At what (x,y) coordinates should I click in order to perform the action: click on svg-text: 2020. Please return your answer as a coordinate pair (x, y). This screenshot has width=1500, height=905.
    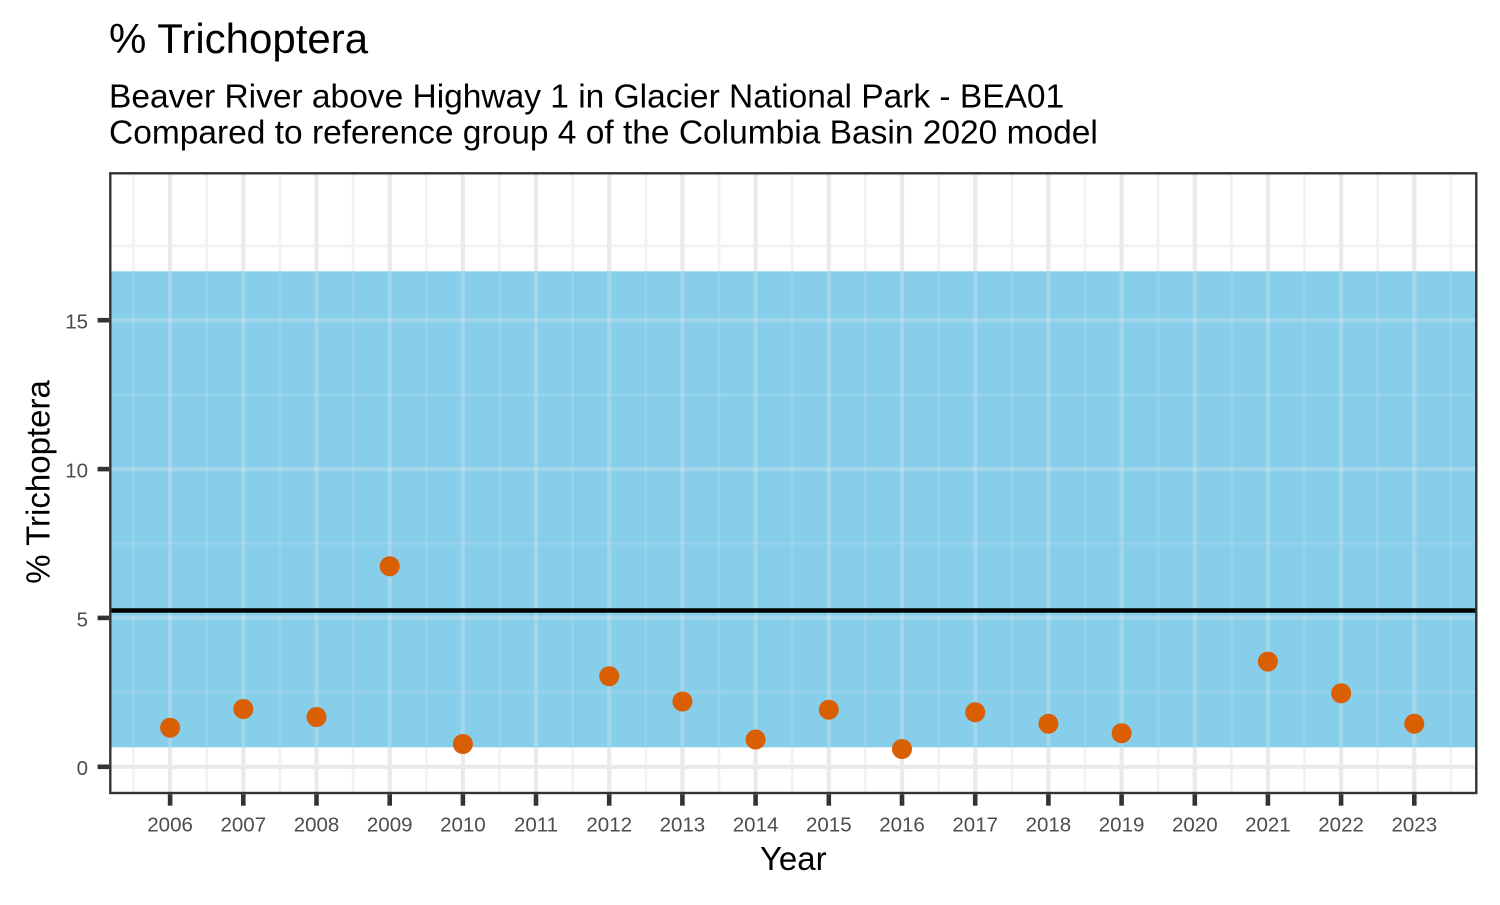
    Looking at the image, I should click on (1195, 825).